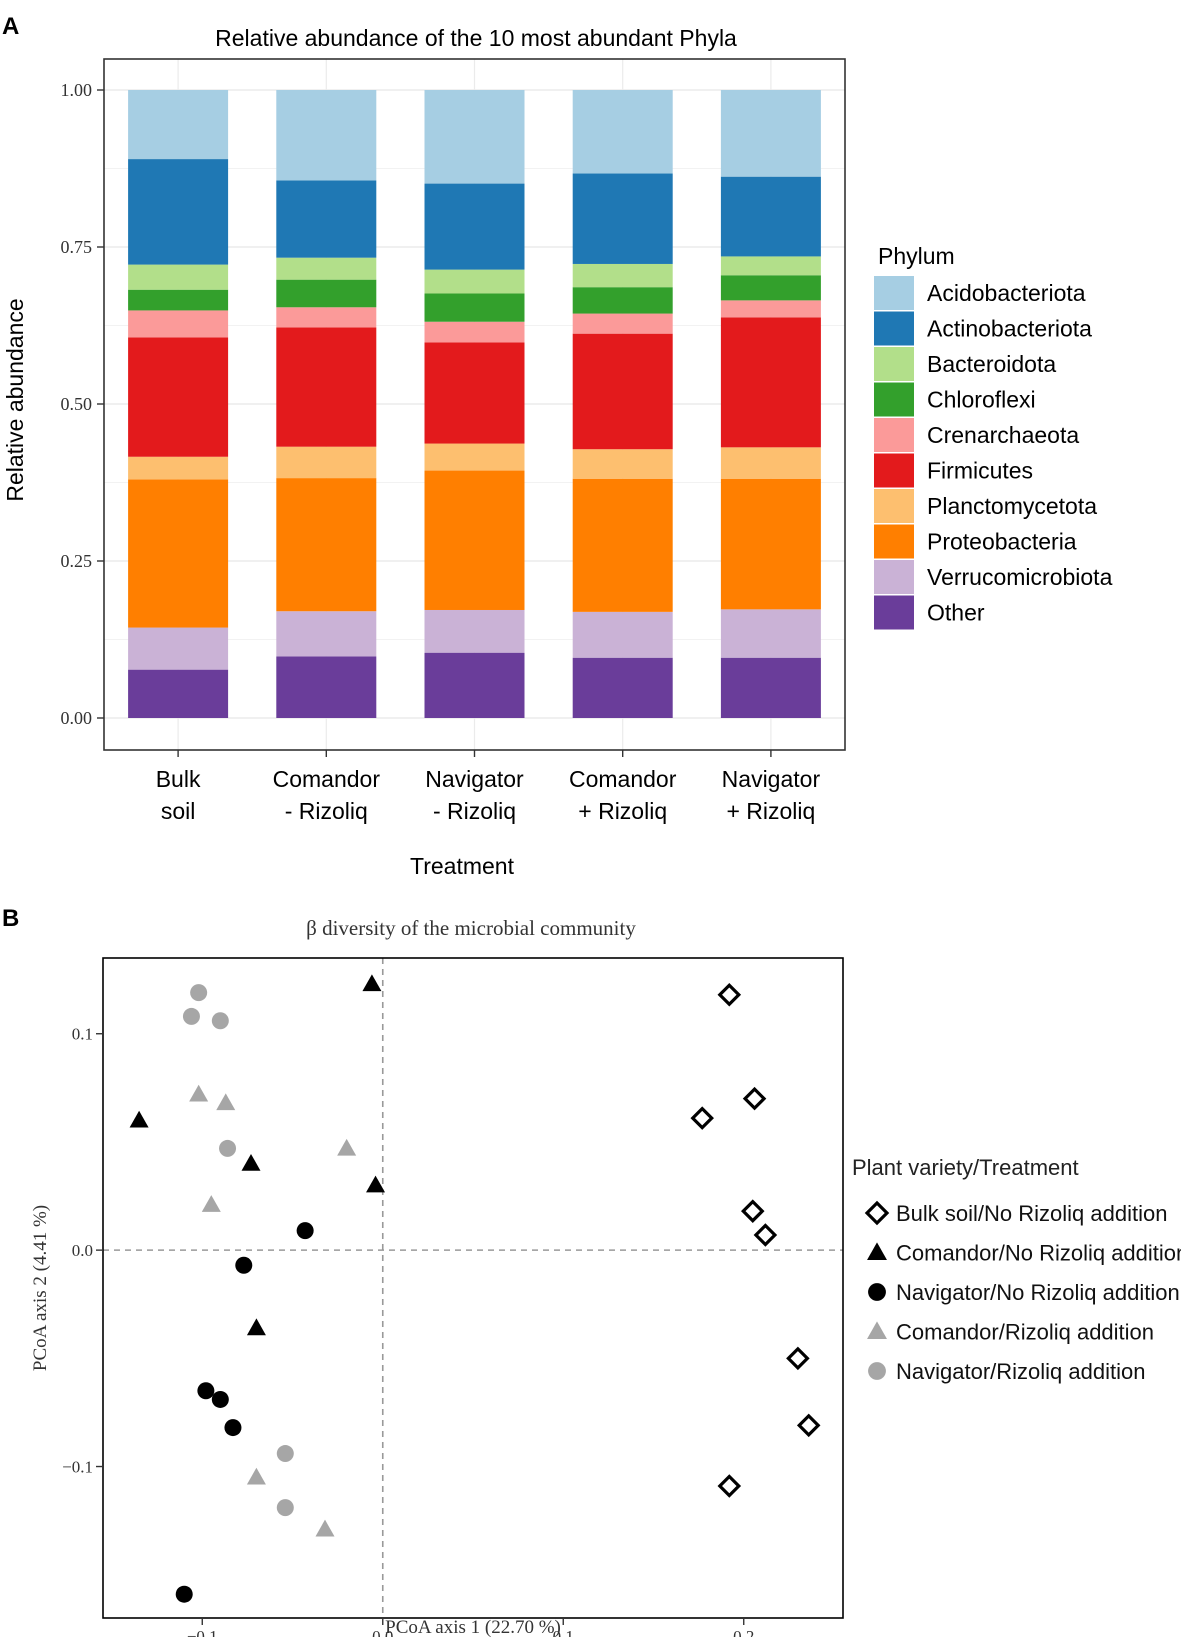 The height and width of the screenshot is (1637, 1181). Describe the element at coordinates (877, 1213) in the screenshot. I see `legend-key-bulk-soil-no-rizoliq-addition` at that location.